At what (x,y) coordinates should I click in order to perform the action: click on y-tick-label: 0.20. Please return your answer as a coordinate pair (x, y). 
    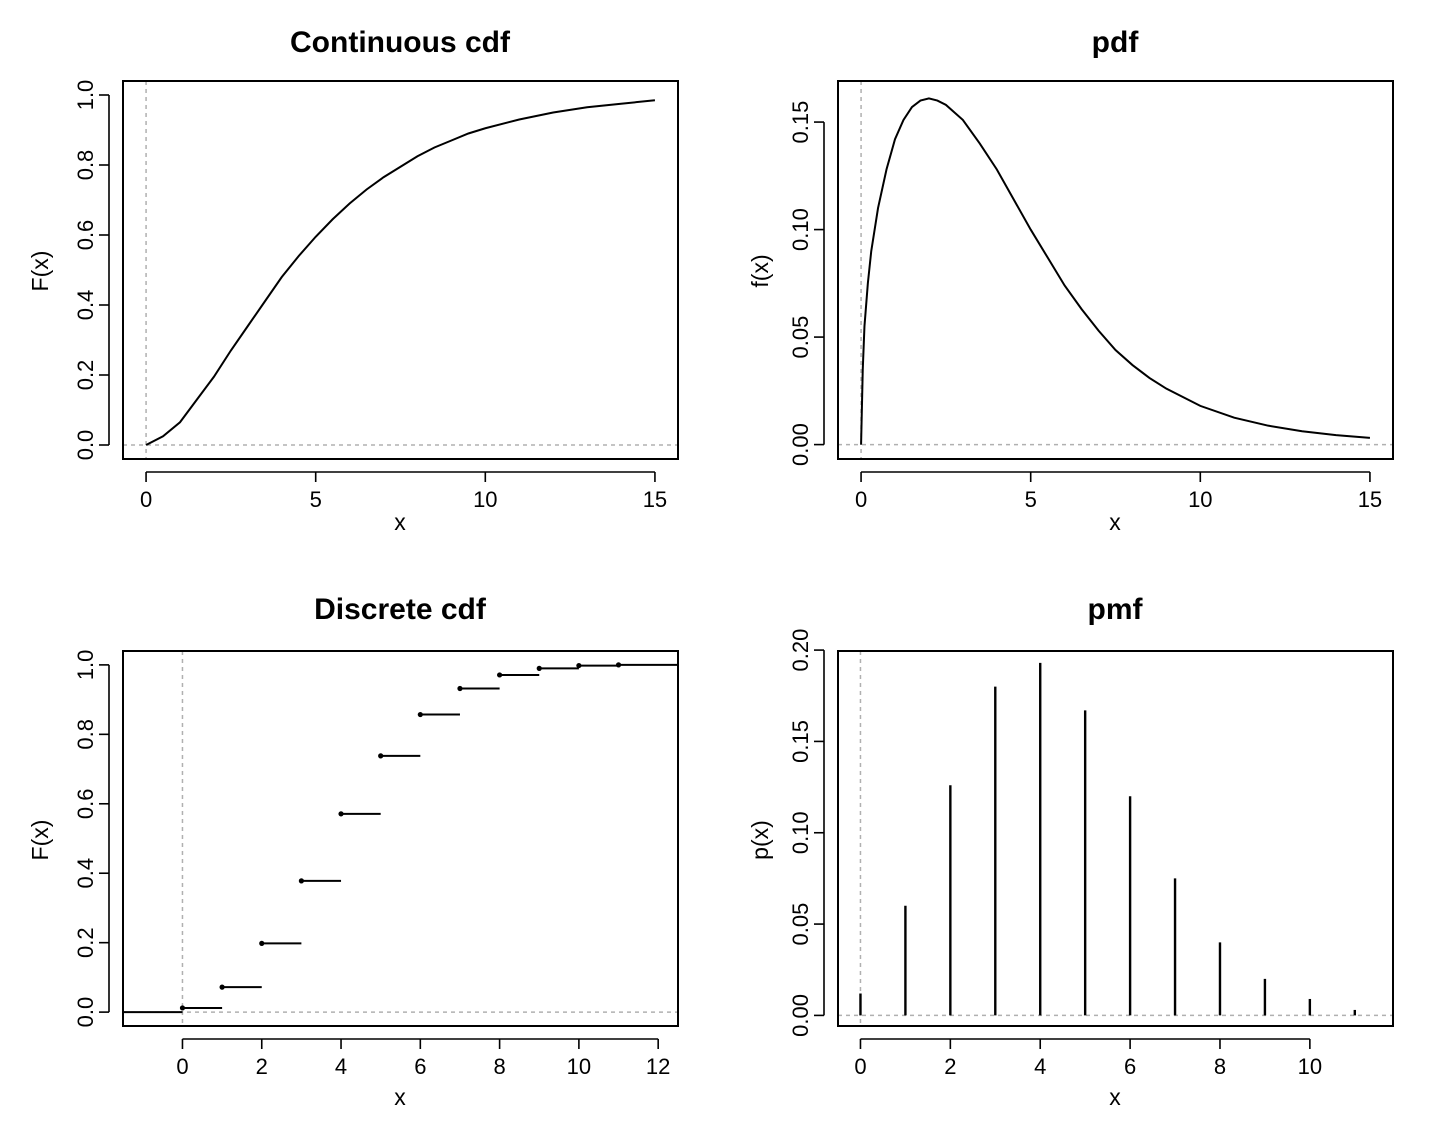
    Looking at the image, I should click on (800, 650).